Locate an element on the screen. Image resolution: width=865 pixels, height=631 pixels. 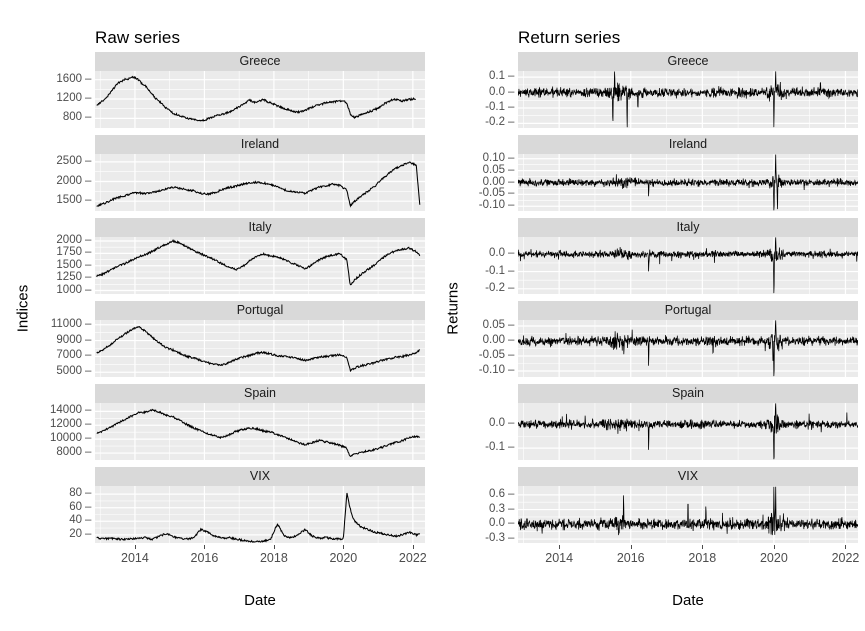
facet-panel-vix: VIX is located at coordinates (688, 505).